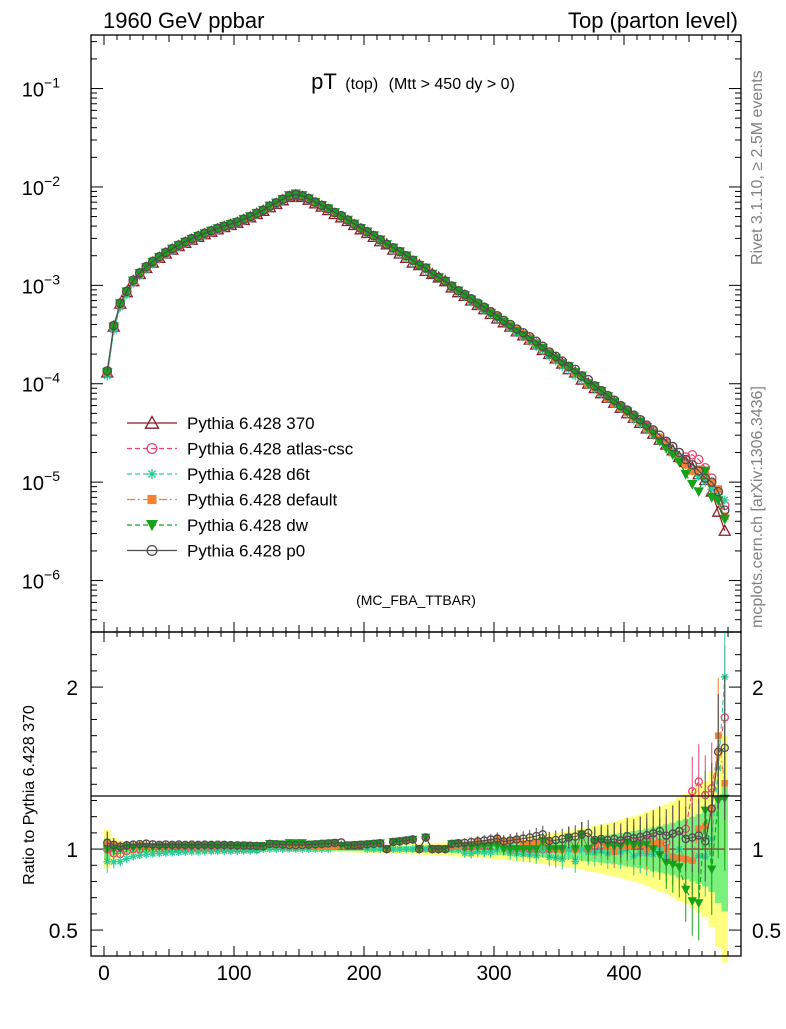  What do you see at coordinates (757, 507) in the screenshot?
I see `mcplots-reference-label: mcplots.cern.ch [arXiv:1306.3436]` at bounding box center [757, 507].